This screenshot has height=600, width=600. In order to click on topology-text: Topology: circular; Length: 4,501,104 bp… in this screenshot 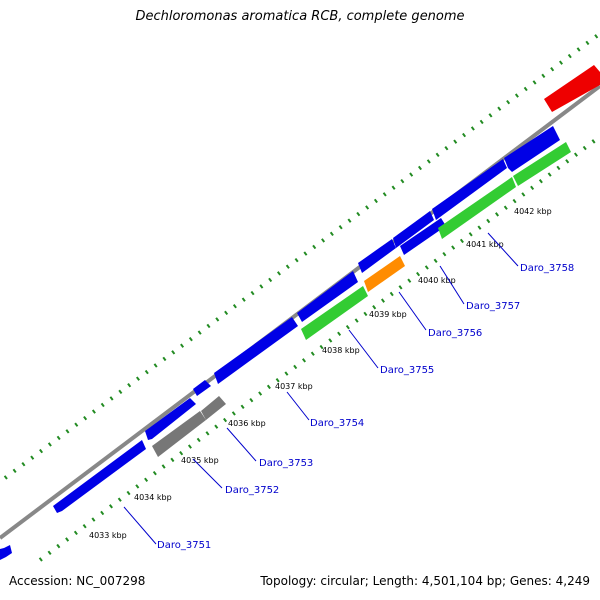, I will do `click(425, 581)`.